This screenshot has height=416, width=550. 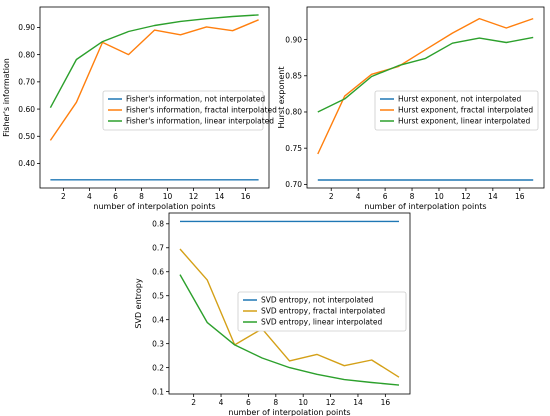 What do you see at coordinates (321, 322) in the screenshot?
I see `legend-label-2: SVD entropy, linear interpolated` at bounding box center [321, 322].